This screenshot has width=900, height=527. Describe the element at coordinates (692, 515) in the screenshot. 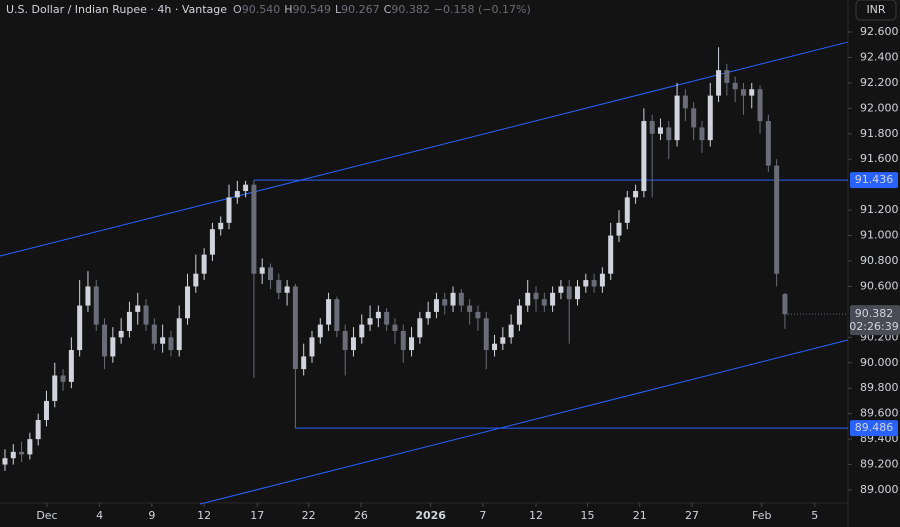

I see `x-tick-label: 27` at that location.